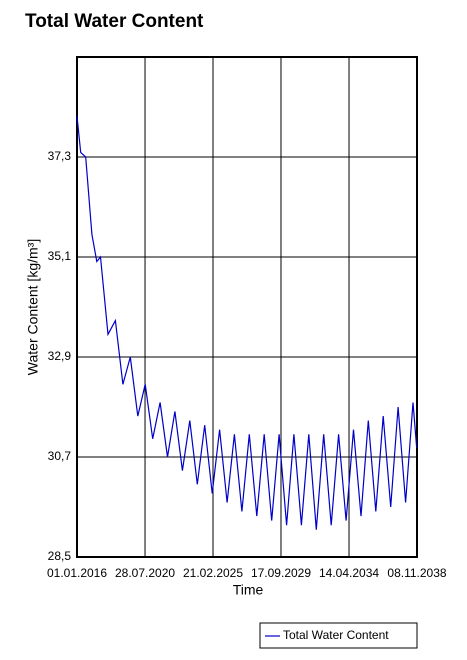  I want to click on legend-label: Total Water Content, so click(336, 635).